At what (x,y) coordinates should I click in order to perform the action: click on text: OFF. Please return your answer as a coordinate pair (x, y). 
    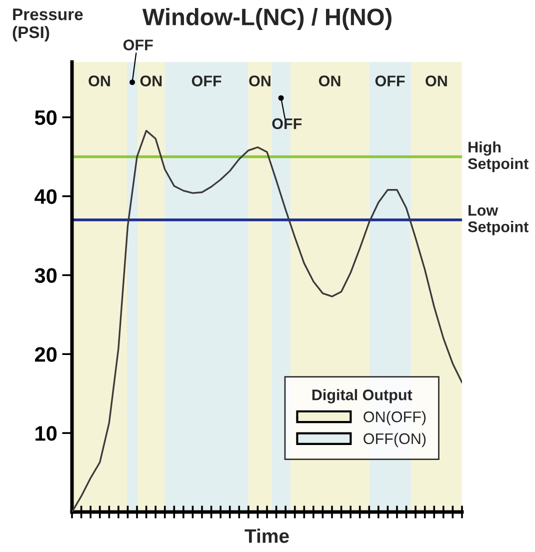
    Looking at the image, I should click on (138, 45).